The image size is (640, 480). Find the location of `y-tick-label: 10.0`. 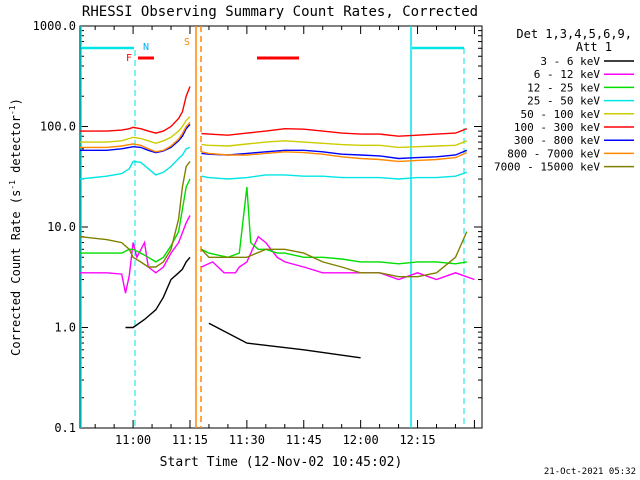

y-tick-label: 10.0 is located at coordinates (61, 227).